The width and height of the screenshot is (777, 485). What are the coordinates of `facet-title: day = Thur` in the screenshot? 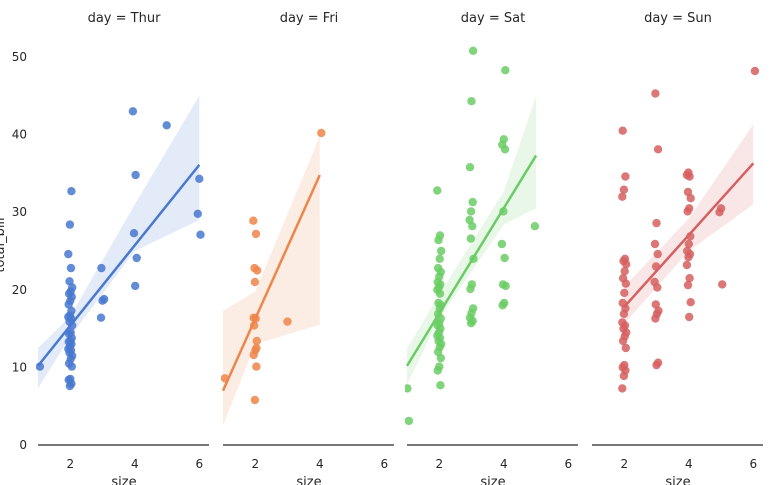 It's located at (124, 18).